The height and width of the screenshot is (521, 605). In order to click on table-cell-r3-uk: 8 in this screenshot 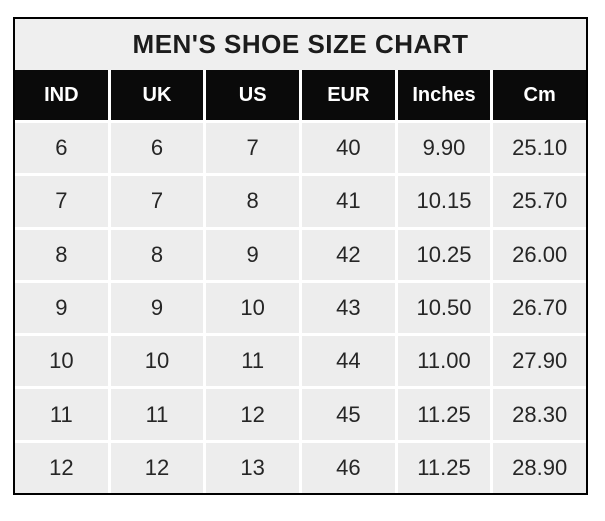, I will do `click(157, 254)`.